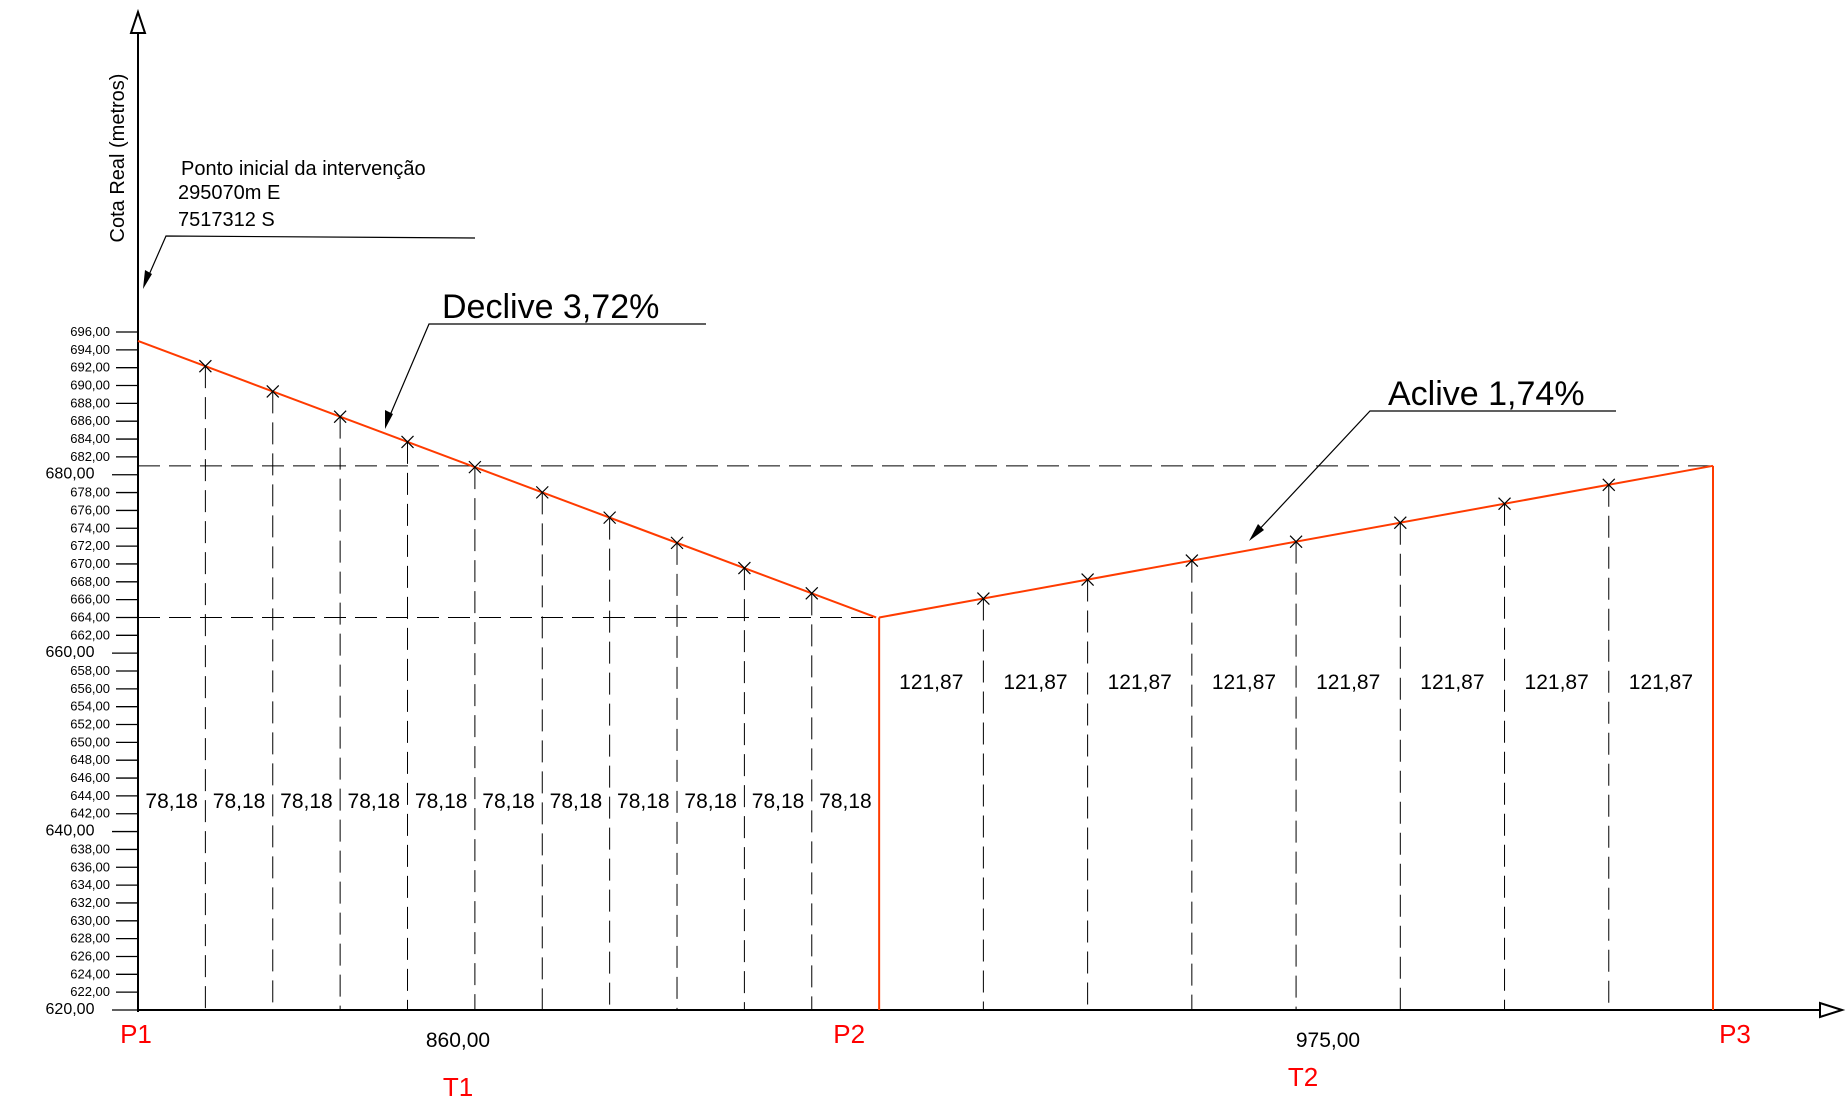 The width and height of the screenshot is (1847, 1099). Describe the element at coordinates (90, 634) in the screenshot. I see `y-tick-label: 662,00` at that location.